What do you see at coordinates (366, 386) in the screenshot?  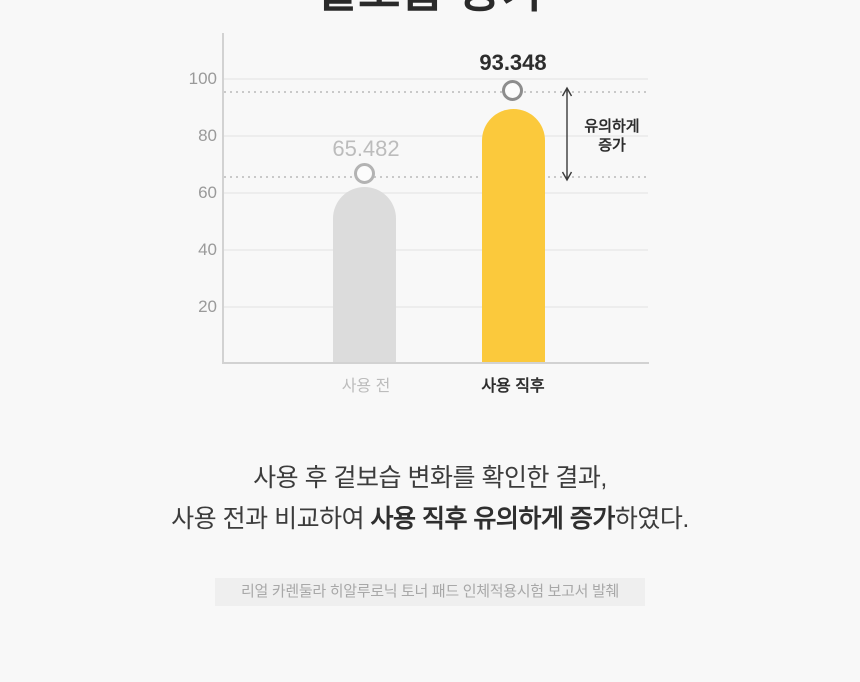 I see `xtick-before-use: 사용 전` at bounding box center [366, 386].